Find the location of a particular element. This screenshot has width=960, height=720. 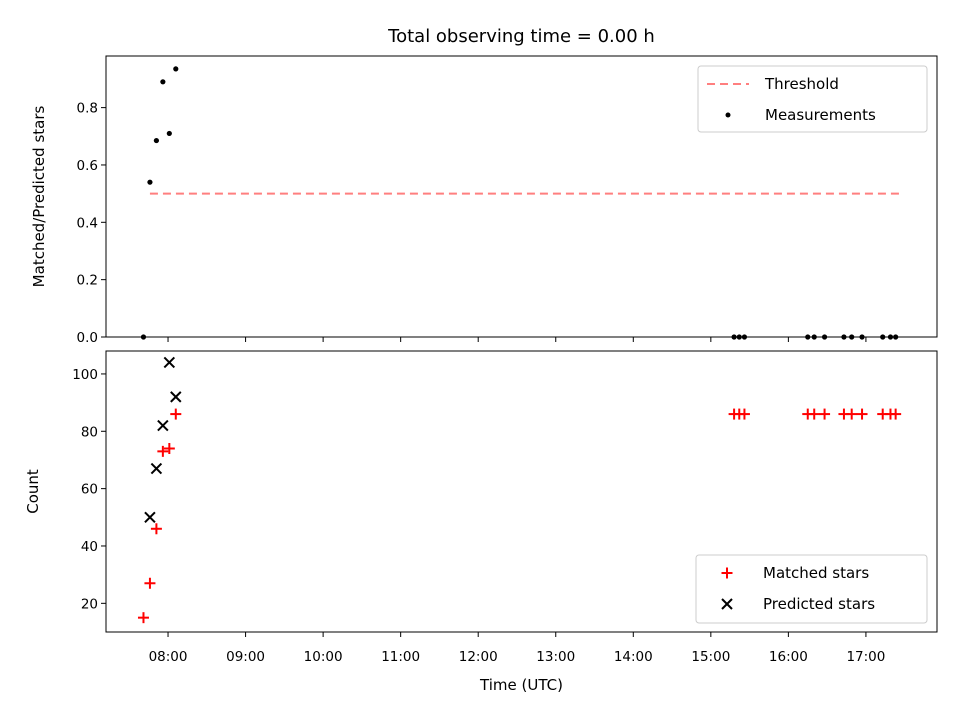

legend-predicted-stars-label: Predicted stars is located at coordinates (819, 604).